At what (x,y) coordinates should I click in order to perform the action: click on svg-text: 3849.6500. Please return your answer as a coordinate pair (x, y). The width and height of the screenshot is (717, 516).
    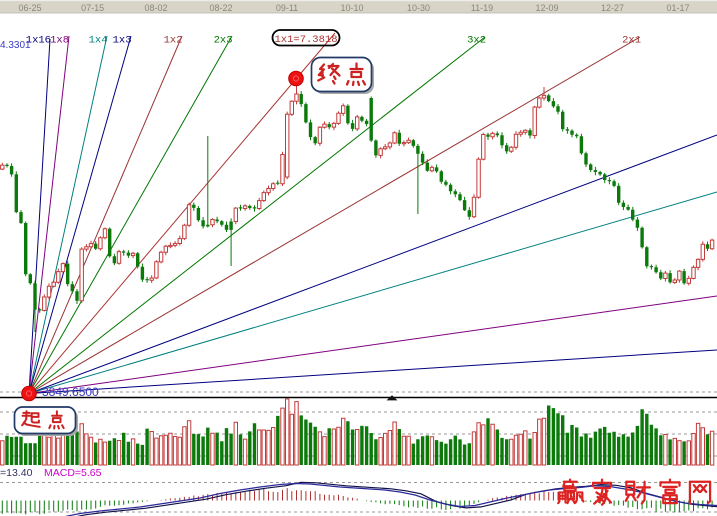
    Looking at the image, I should click on (70, 392).